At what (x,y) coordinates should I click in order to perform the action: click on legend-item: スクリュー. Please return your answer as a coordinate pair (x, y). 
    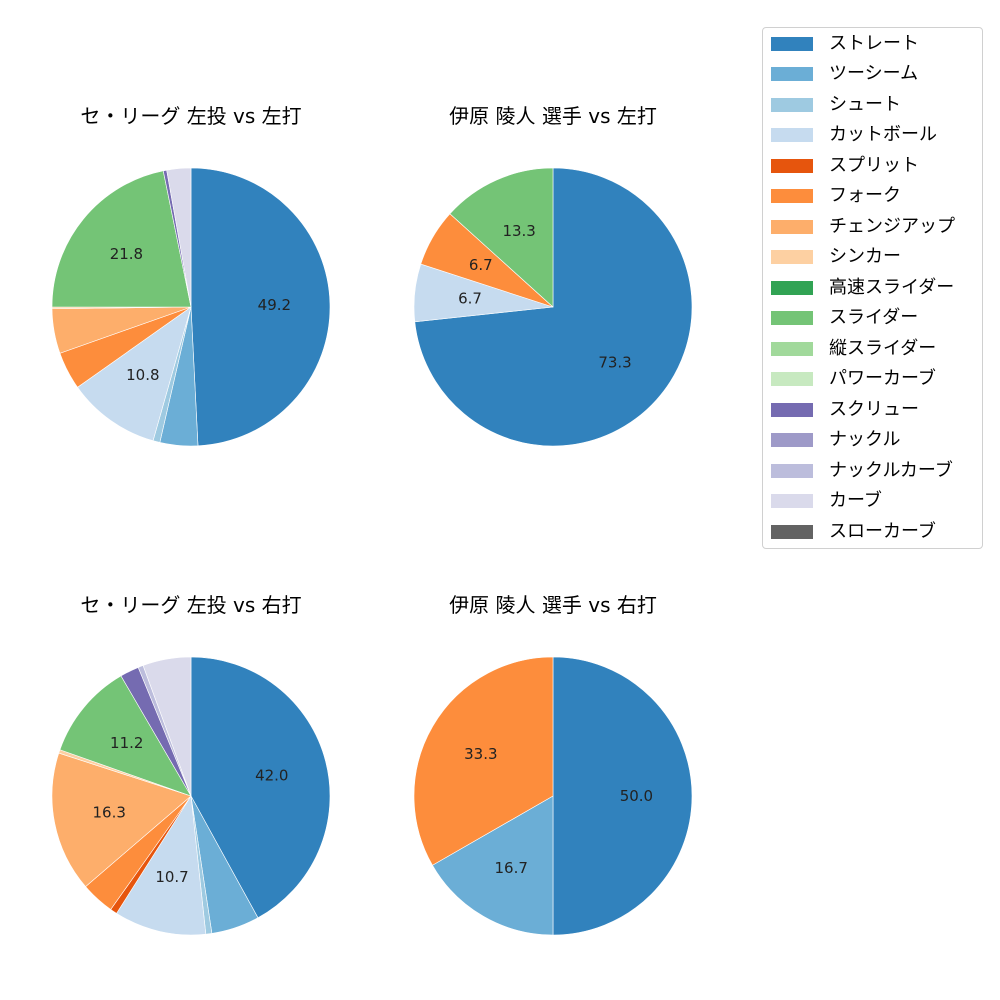
    Looking at the image, I should click on (845, 410).